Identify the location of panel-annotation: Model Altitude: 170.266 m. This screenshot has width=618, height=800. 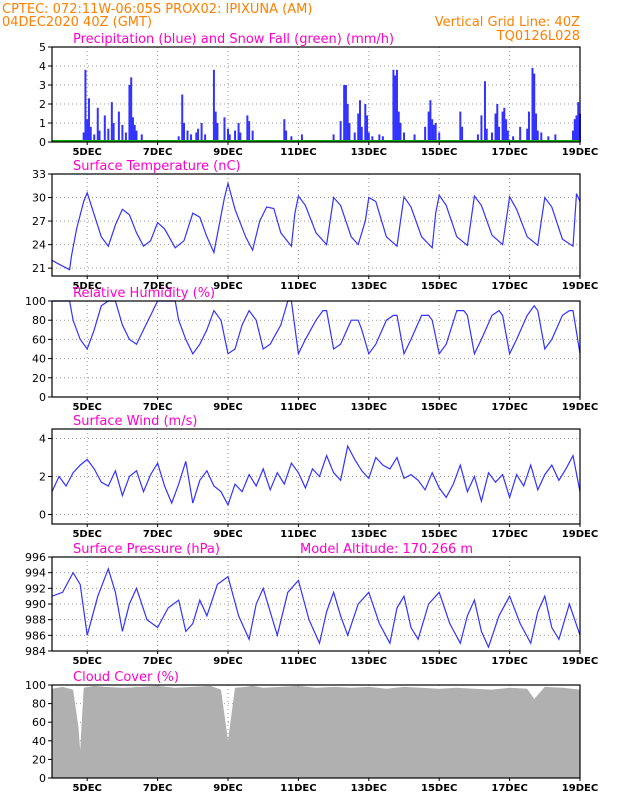
(386, 549).